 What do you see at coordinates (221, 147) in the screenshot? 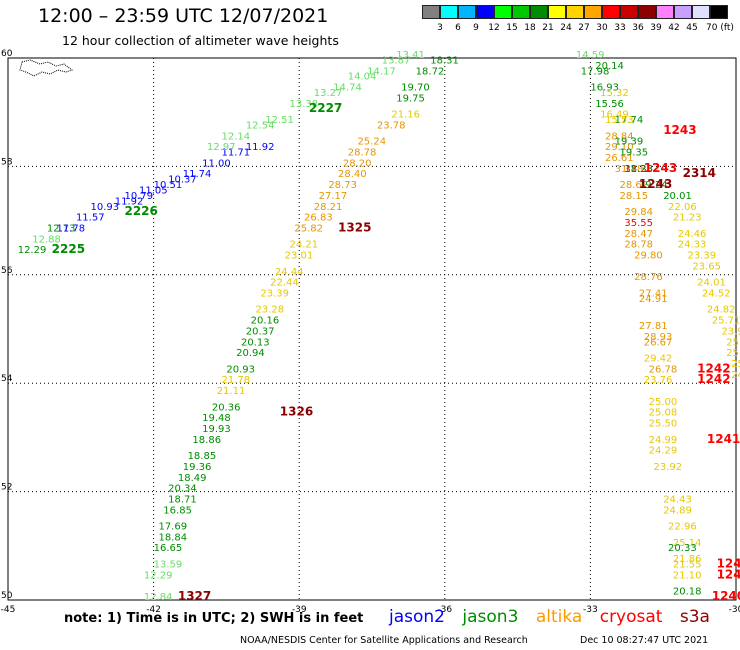
I see `swh-observation: 12.97` at bounding box center [221, 147].